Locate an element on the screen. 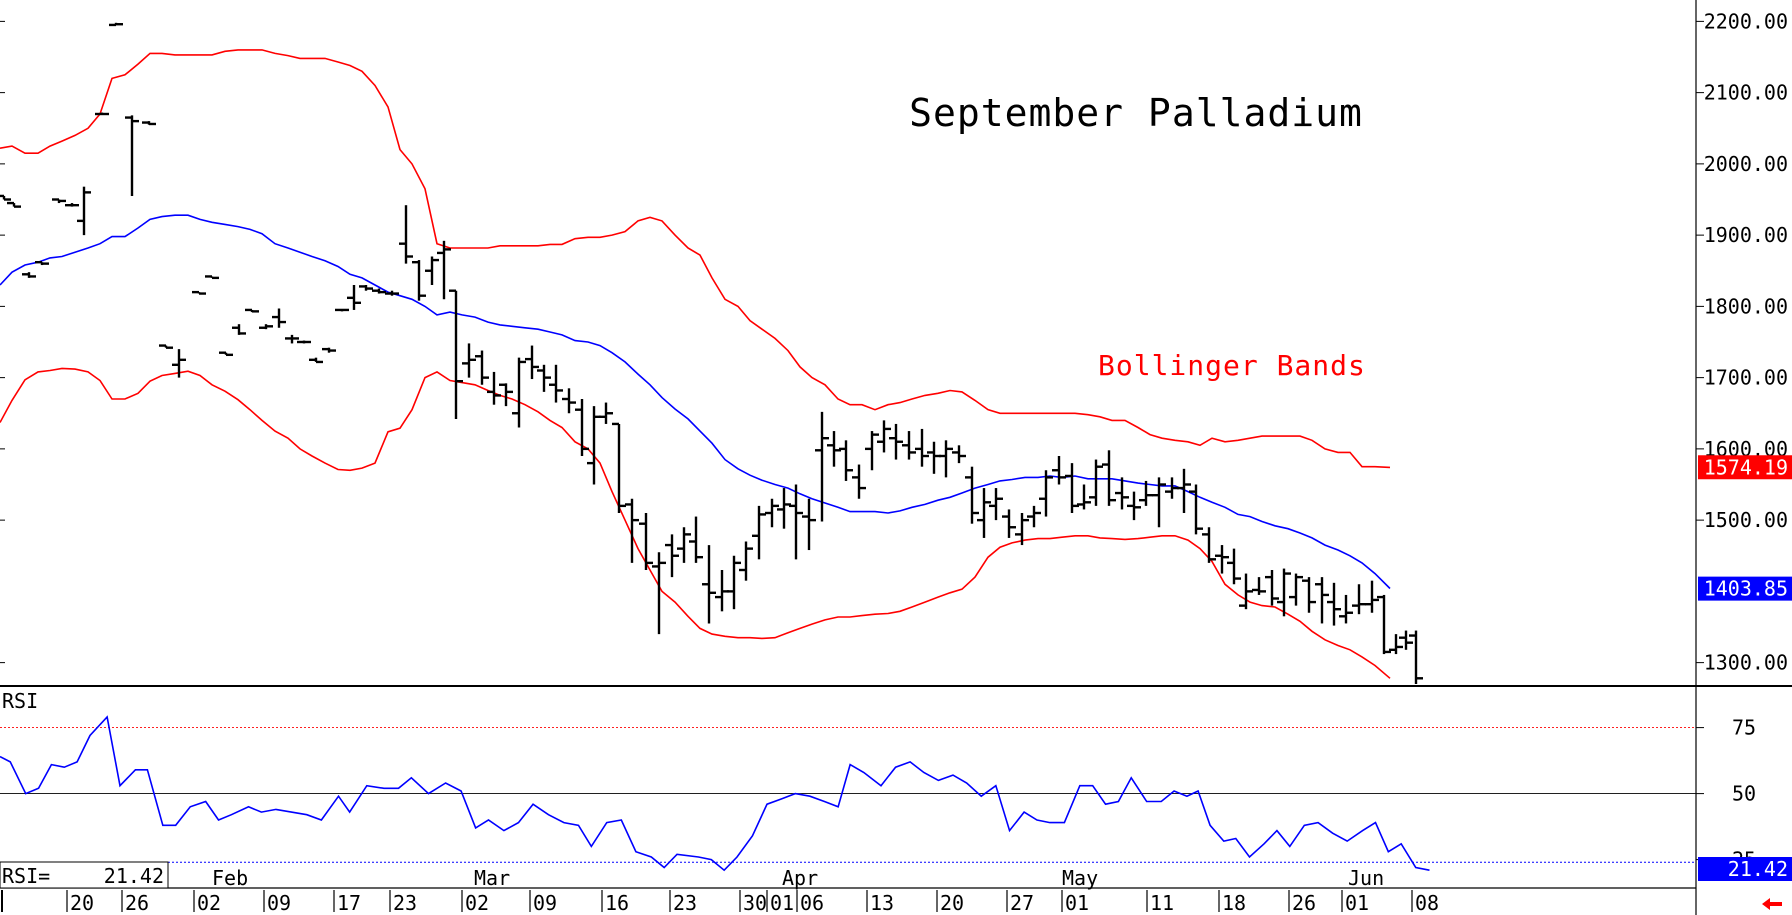 The height and width of the screenshot is (915, 1792). day-label: 27 is located at coordinates (1022, 903).